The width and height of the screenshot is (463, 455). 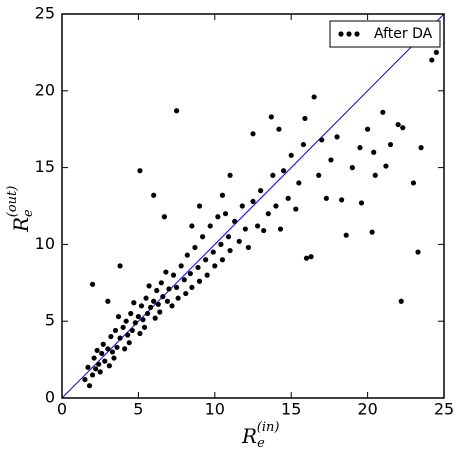 I want to click on x-axis-label: Re(in), so click(x=260, y=435).